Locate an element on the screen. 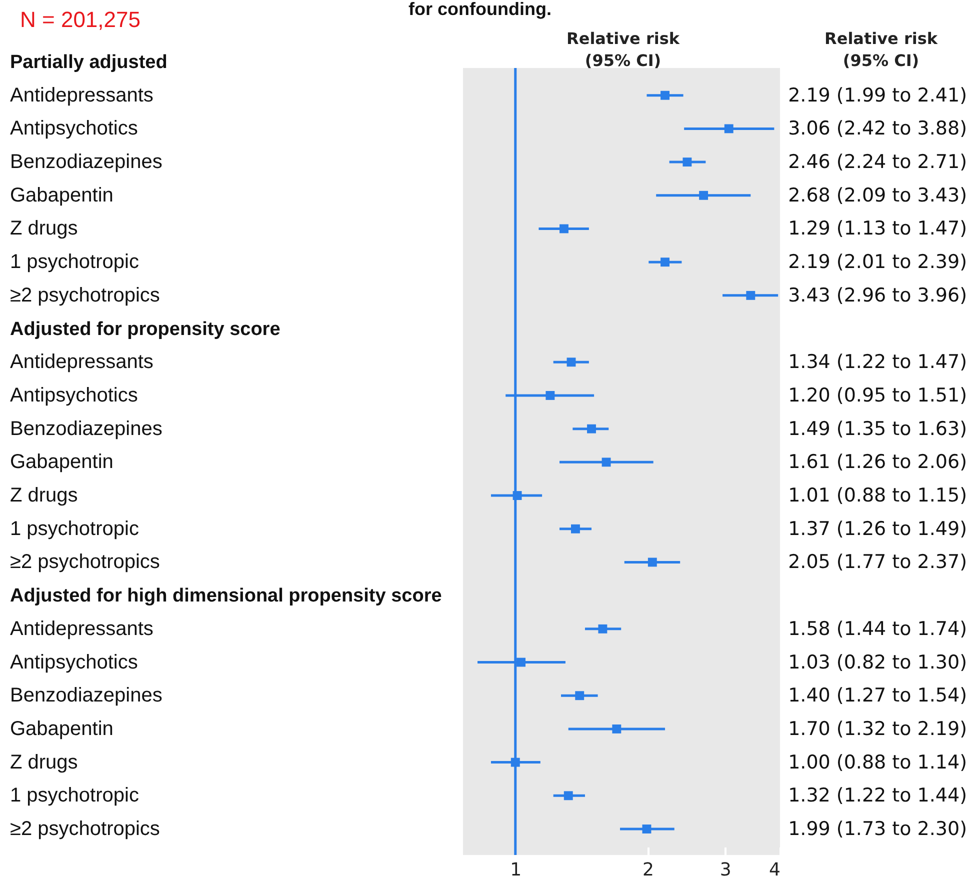 The image size is (971, 878). text: N = 201,275 is located at coordinates (80, 19).